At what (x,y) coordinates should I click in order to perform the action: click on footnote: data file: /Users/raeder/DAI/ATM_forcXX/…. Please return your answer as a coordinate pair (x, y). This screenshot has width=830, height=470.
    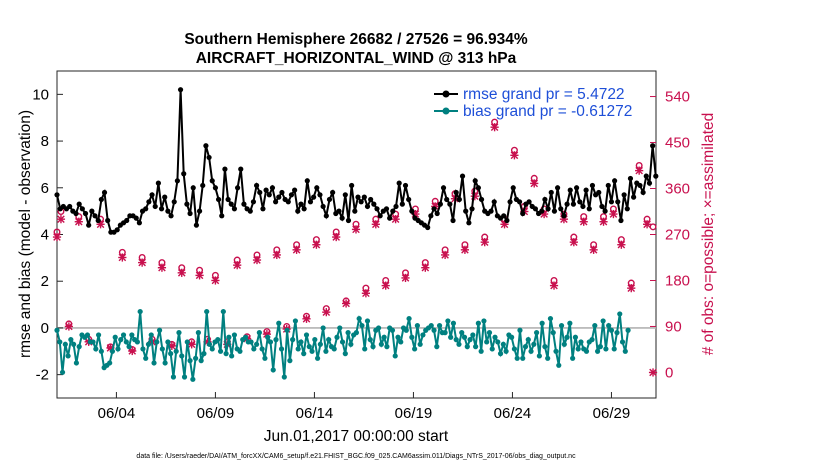
    Looking at the image, I should click on (356, 456).